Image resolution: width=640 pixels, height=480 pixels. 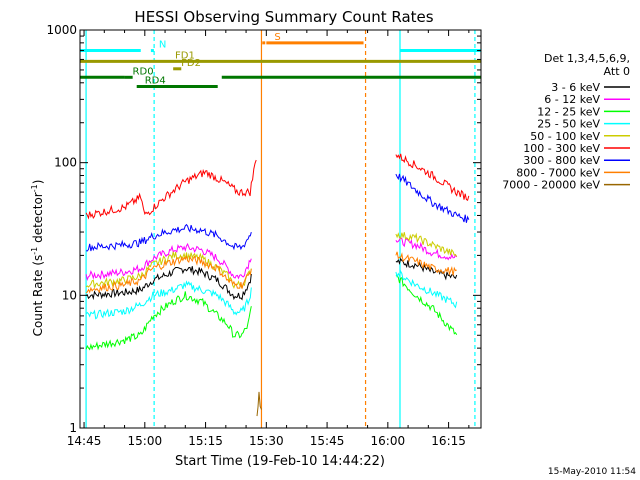 I want to click on legend-label-1: 6 - 12 keV, so click(x=572, y=99).